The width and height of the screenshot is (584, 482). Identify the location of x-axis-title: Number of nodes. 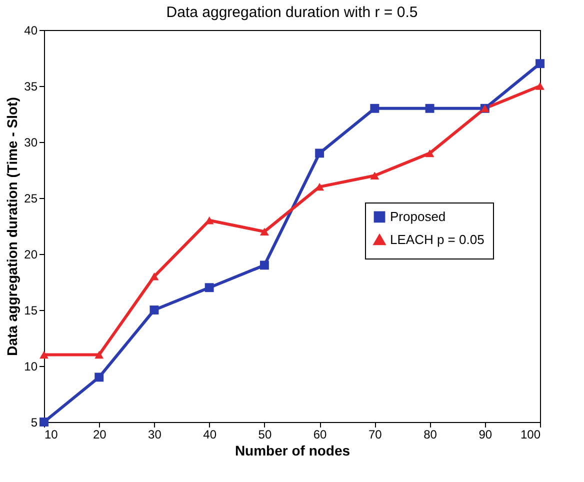
(292, 450).